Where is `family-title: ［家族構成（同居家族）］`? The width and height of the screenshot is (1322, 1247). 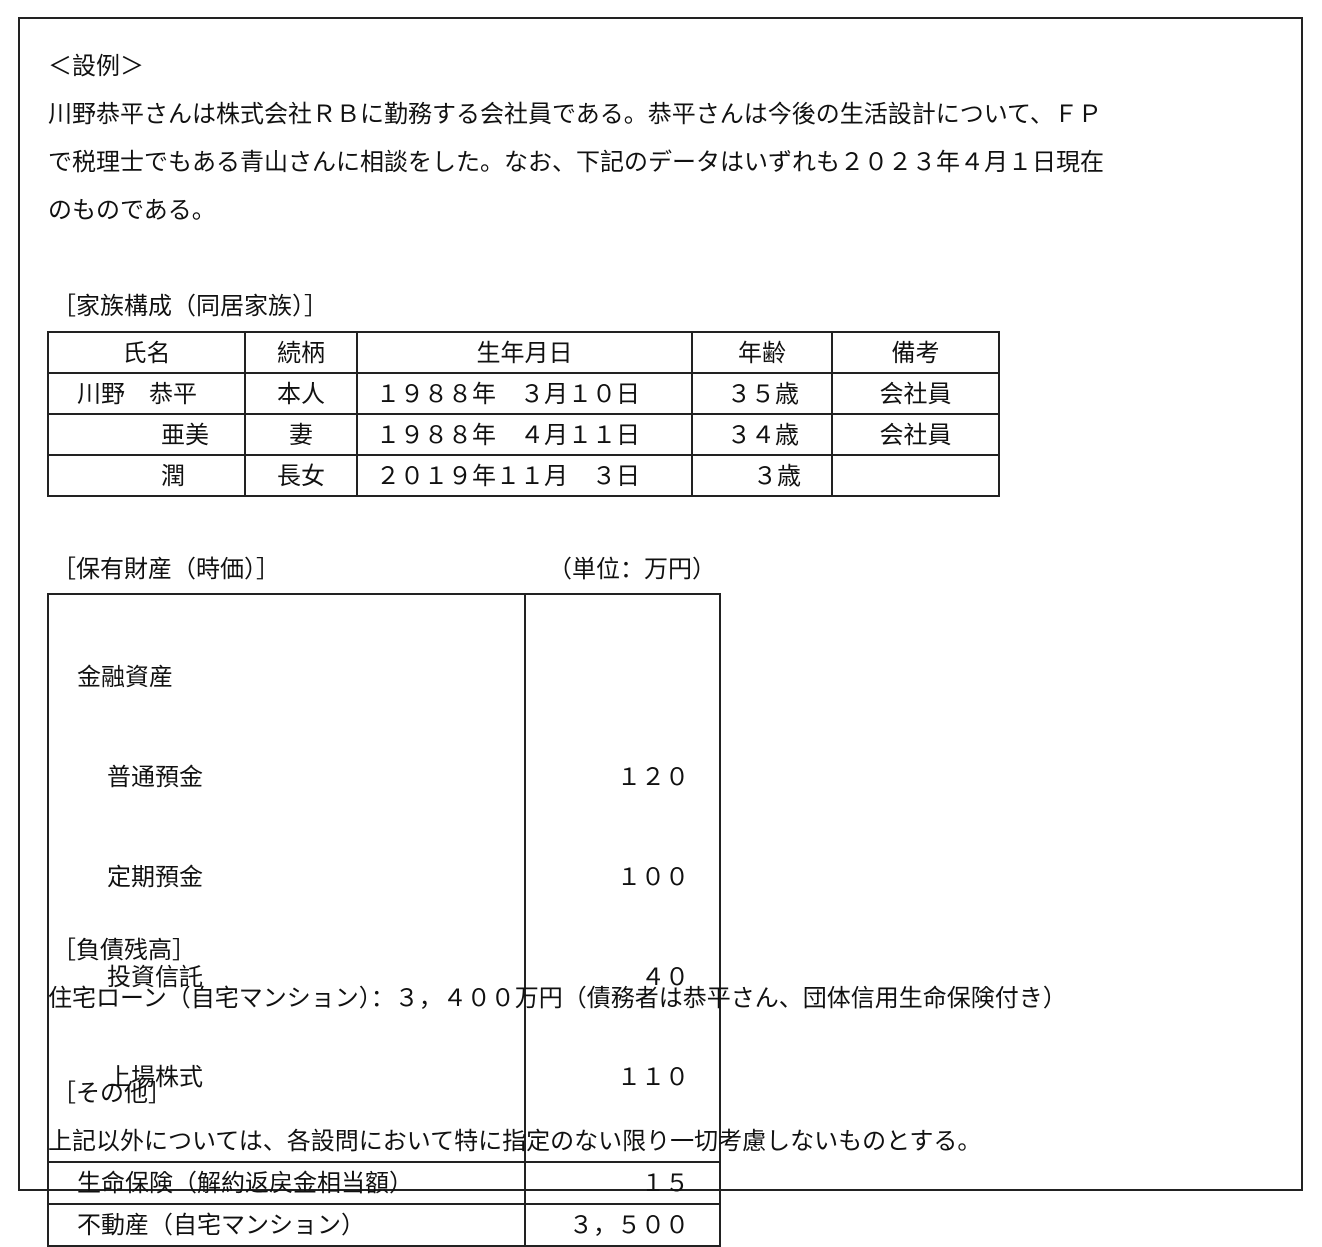
family-title: ［家族構成（同居家族）］ is located at coordinates (190, 306).